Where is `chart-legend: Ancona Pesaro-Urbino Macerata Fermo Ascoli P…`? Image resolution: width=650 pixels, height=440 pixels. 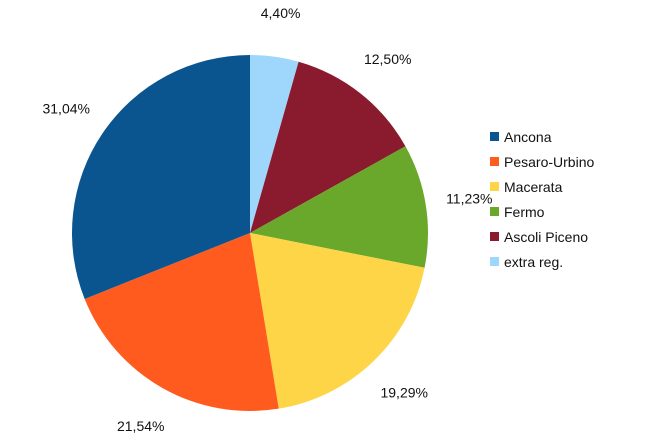 chart-legend: Ancona Pesaro-Urbino Macerata Fermo Ascoli P… is located at coordinates (542, 199).